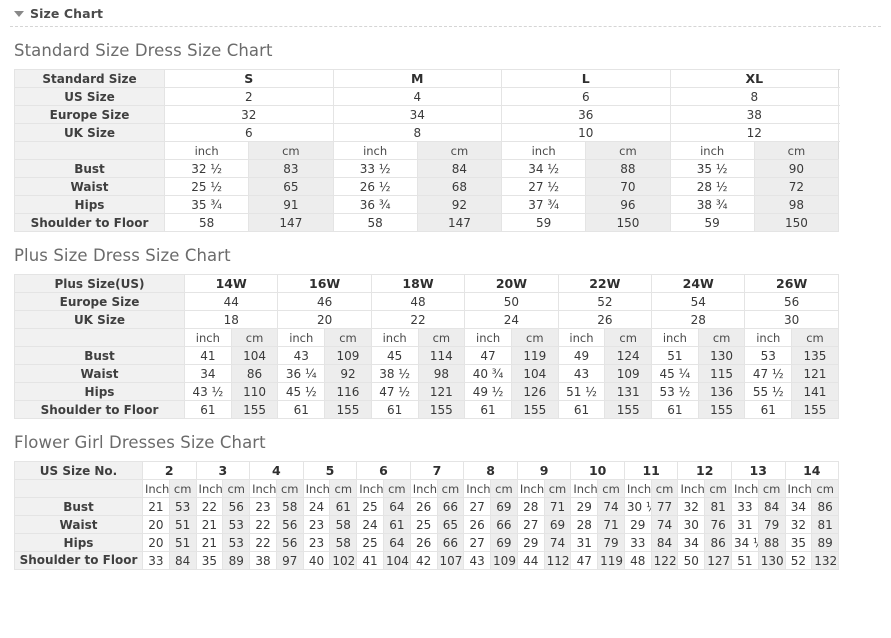 This screenshot has width=891, height=638. What do you see at coordinates (637, 560) in the screenshot?
I see `measure-cell: 48` at bounding box center [637, 560].